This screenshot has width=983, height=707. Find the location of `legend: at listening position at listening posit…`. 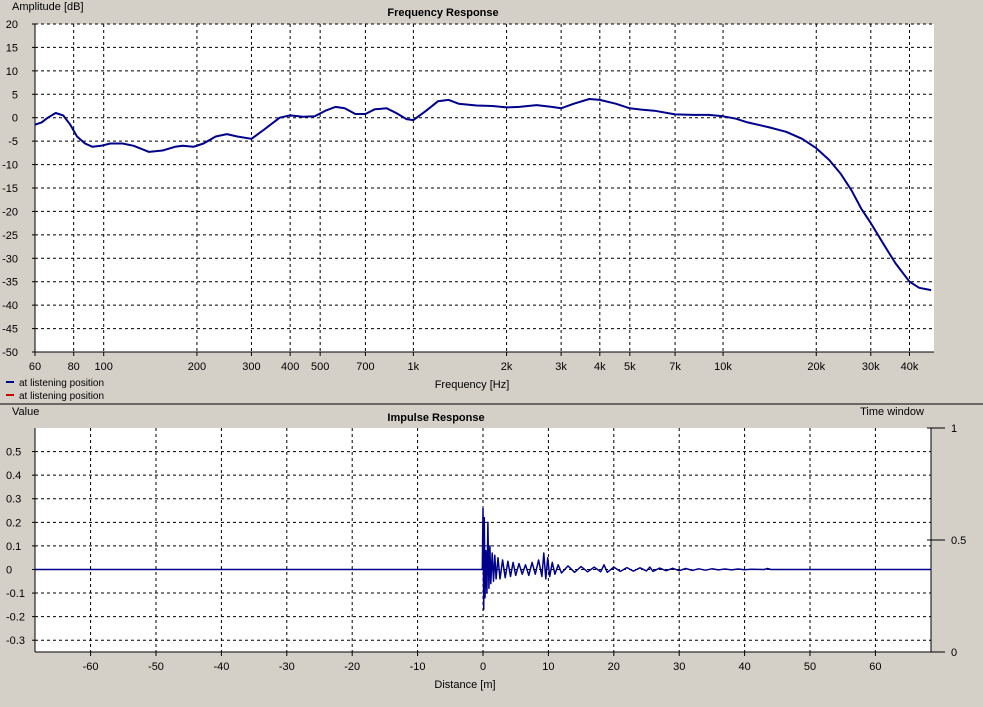

legend: at listening position at listening posit… is located at coordinates (55, 390).